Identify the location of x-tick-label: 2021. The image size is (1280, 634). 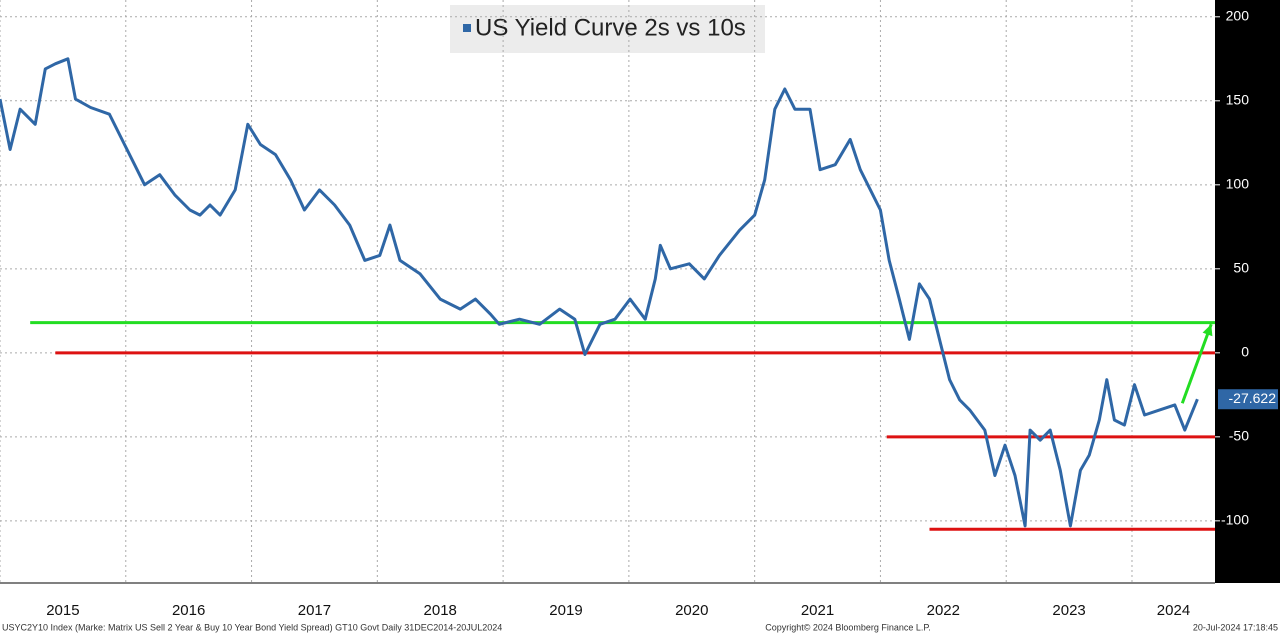
(817, 610).